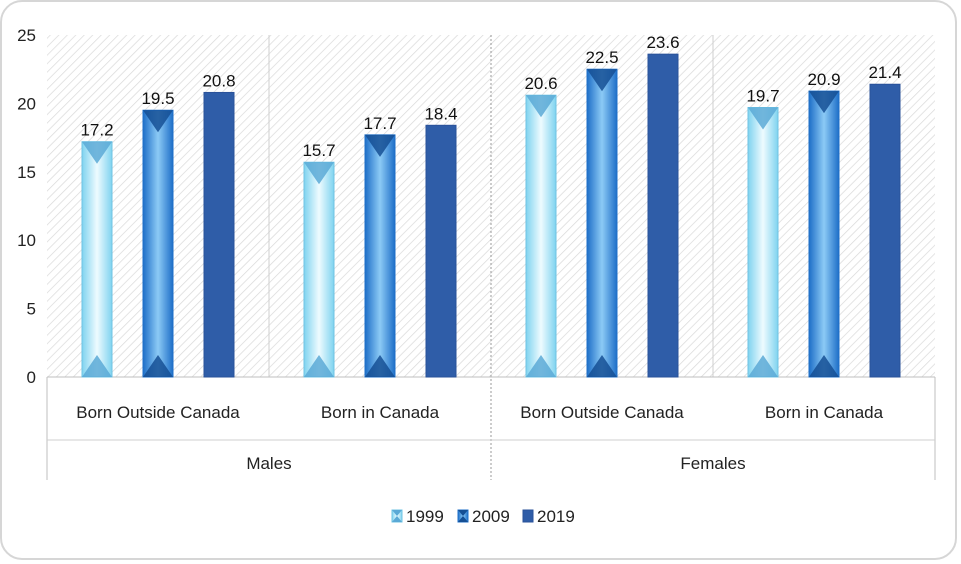 Image resolution: width=961 pixels, height=564 pixels. Describe the element at coordinates (26, 172) in the screenshot. I see `y-tick-label: 15` at that location.